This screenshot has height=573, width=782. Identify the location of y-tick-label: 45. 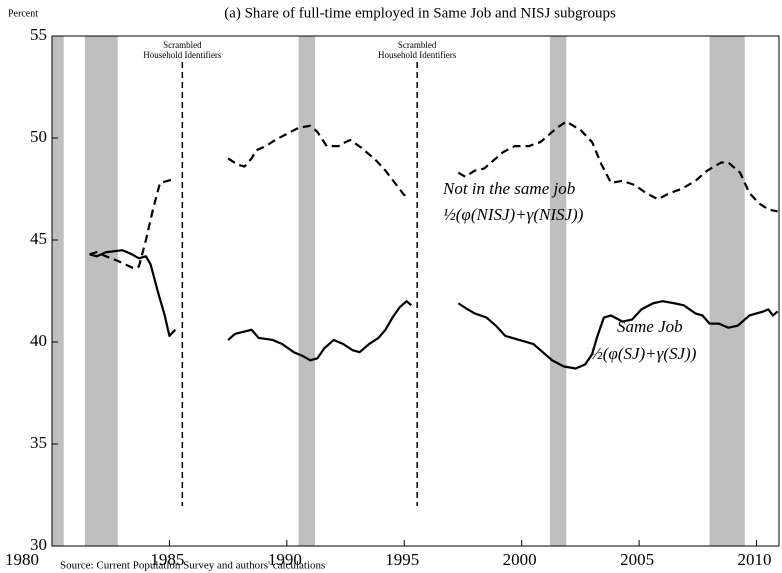
(38, 238).